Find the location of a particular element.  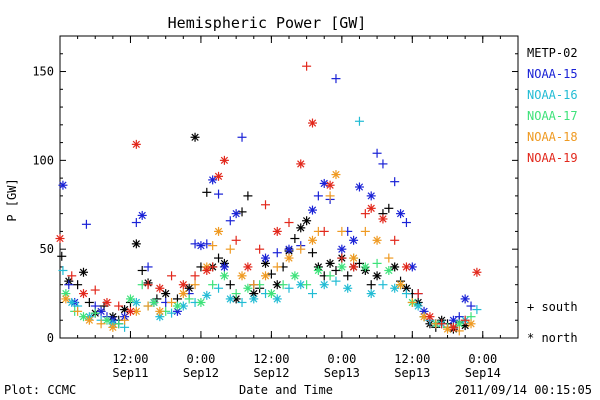

x-tick-date: Sep13 is located at coordinates (412, 373).